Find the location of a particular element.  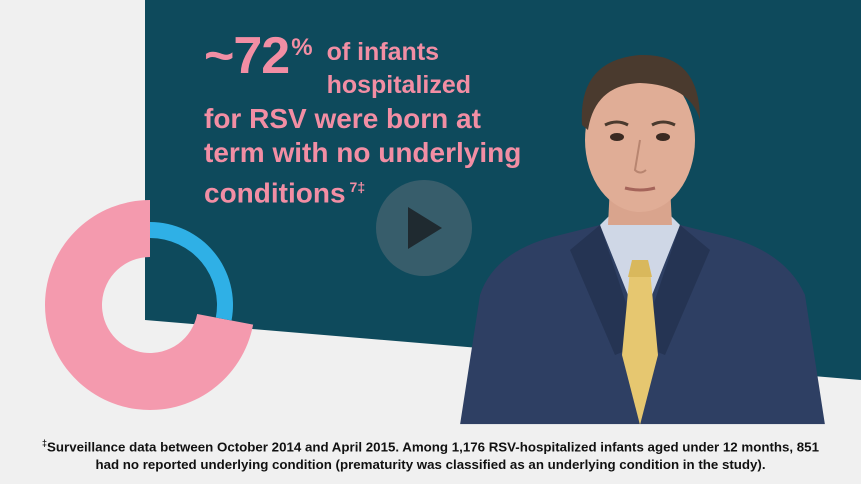

caption-footnote-mark: ‡ is located at coordinates (45, 442).